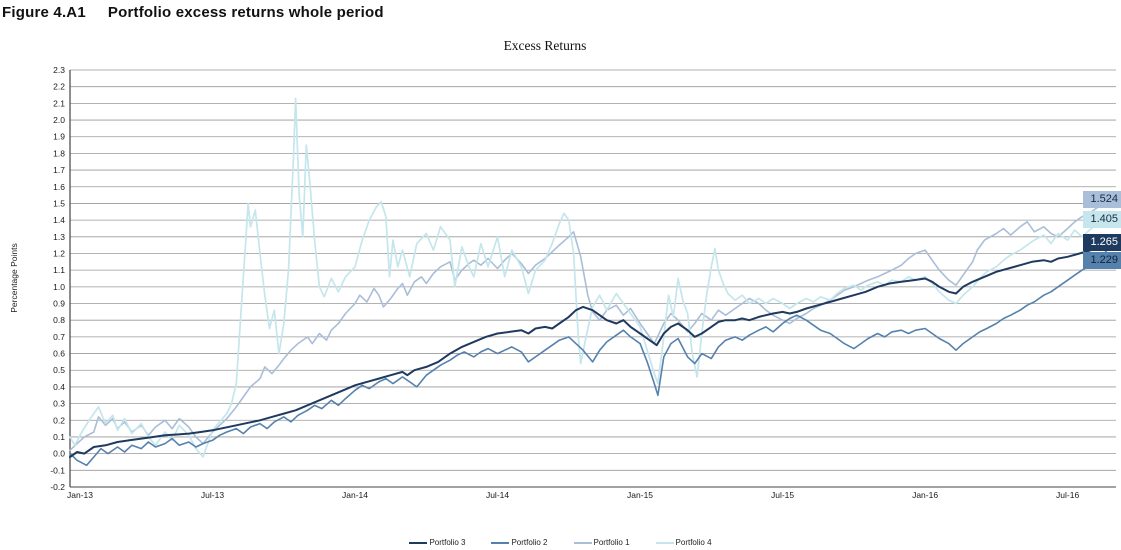 This screenshot has width=1121, height=550. Describe the element at coordinates (59, 304) in the screenshot. I see `y-tick-label: 0.9` at that location.